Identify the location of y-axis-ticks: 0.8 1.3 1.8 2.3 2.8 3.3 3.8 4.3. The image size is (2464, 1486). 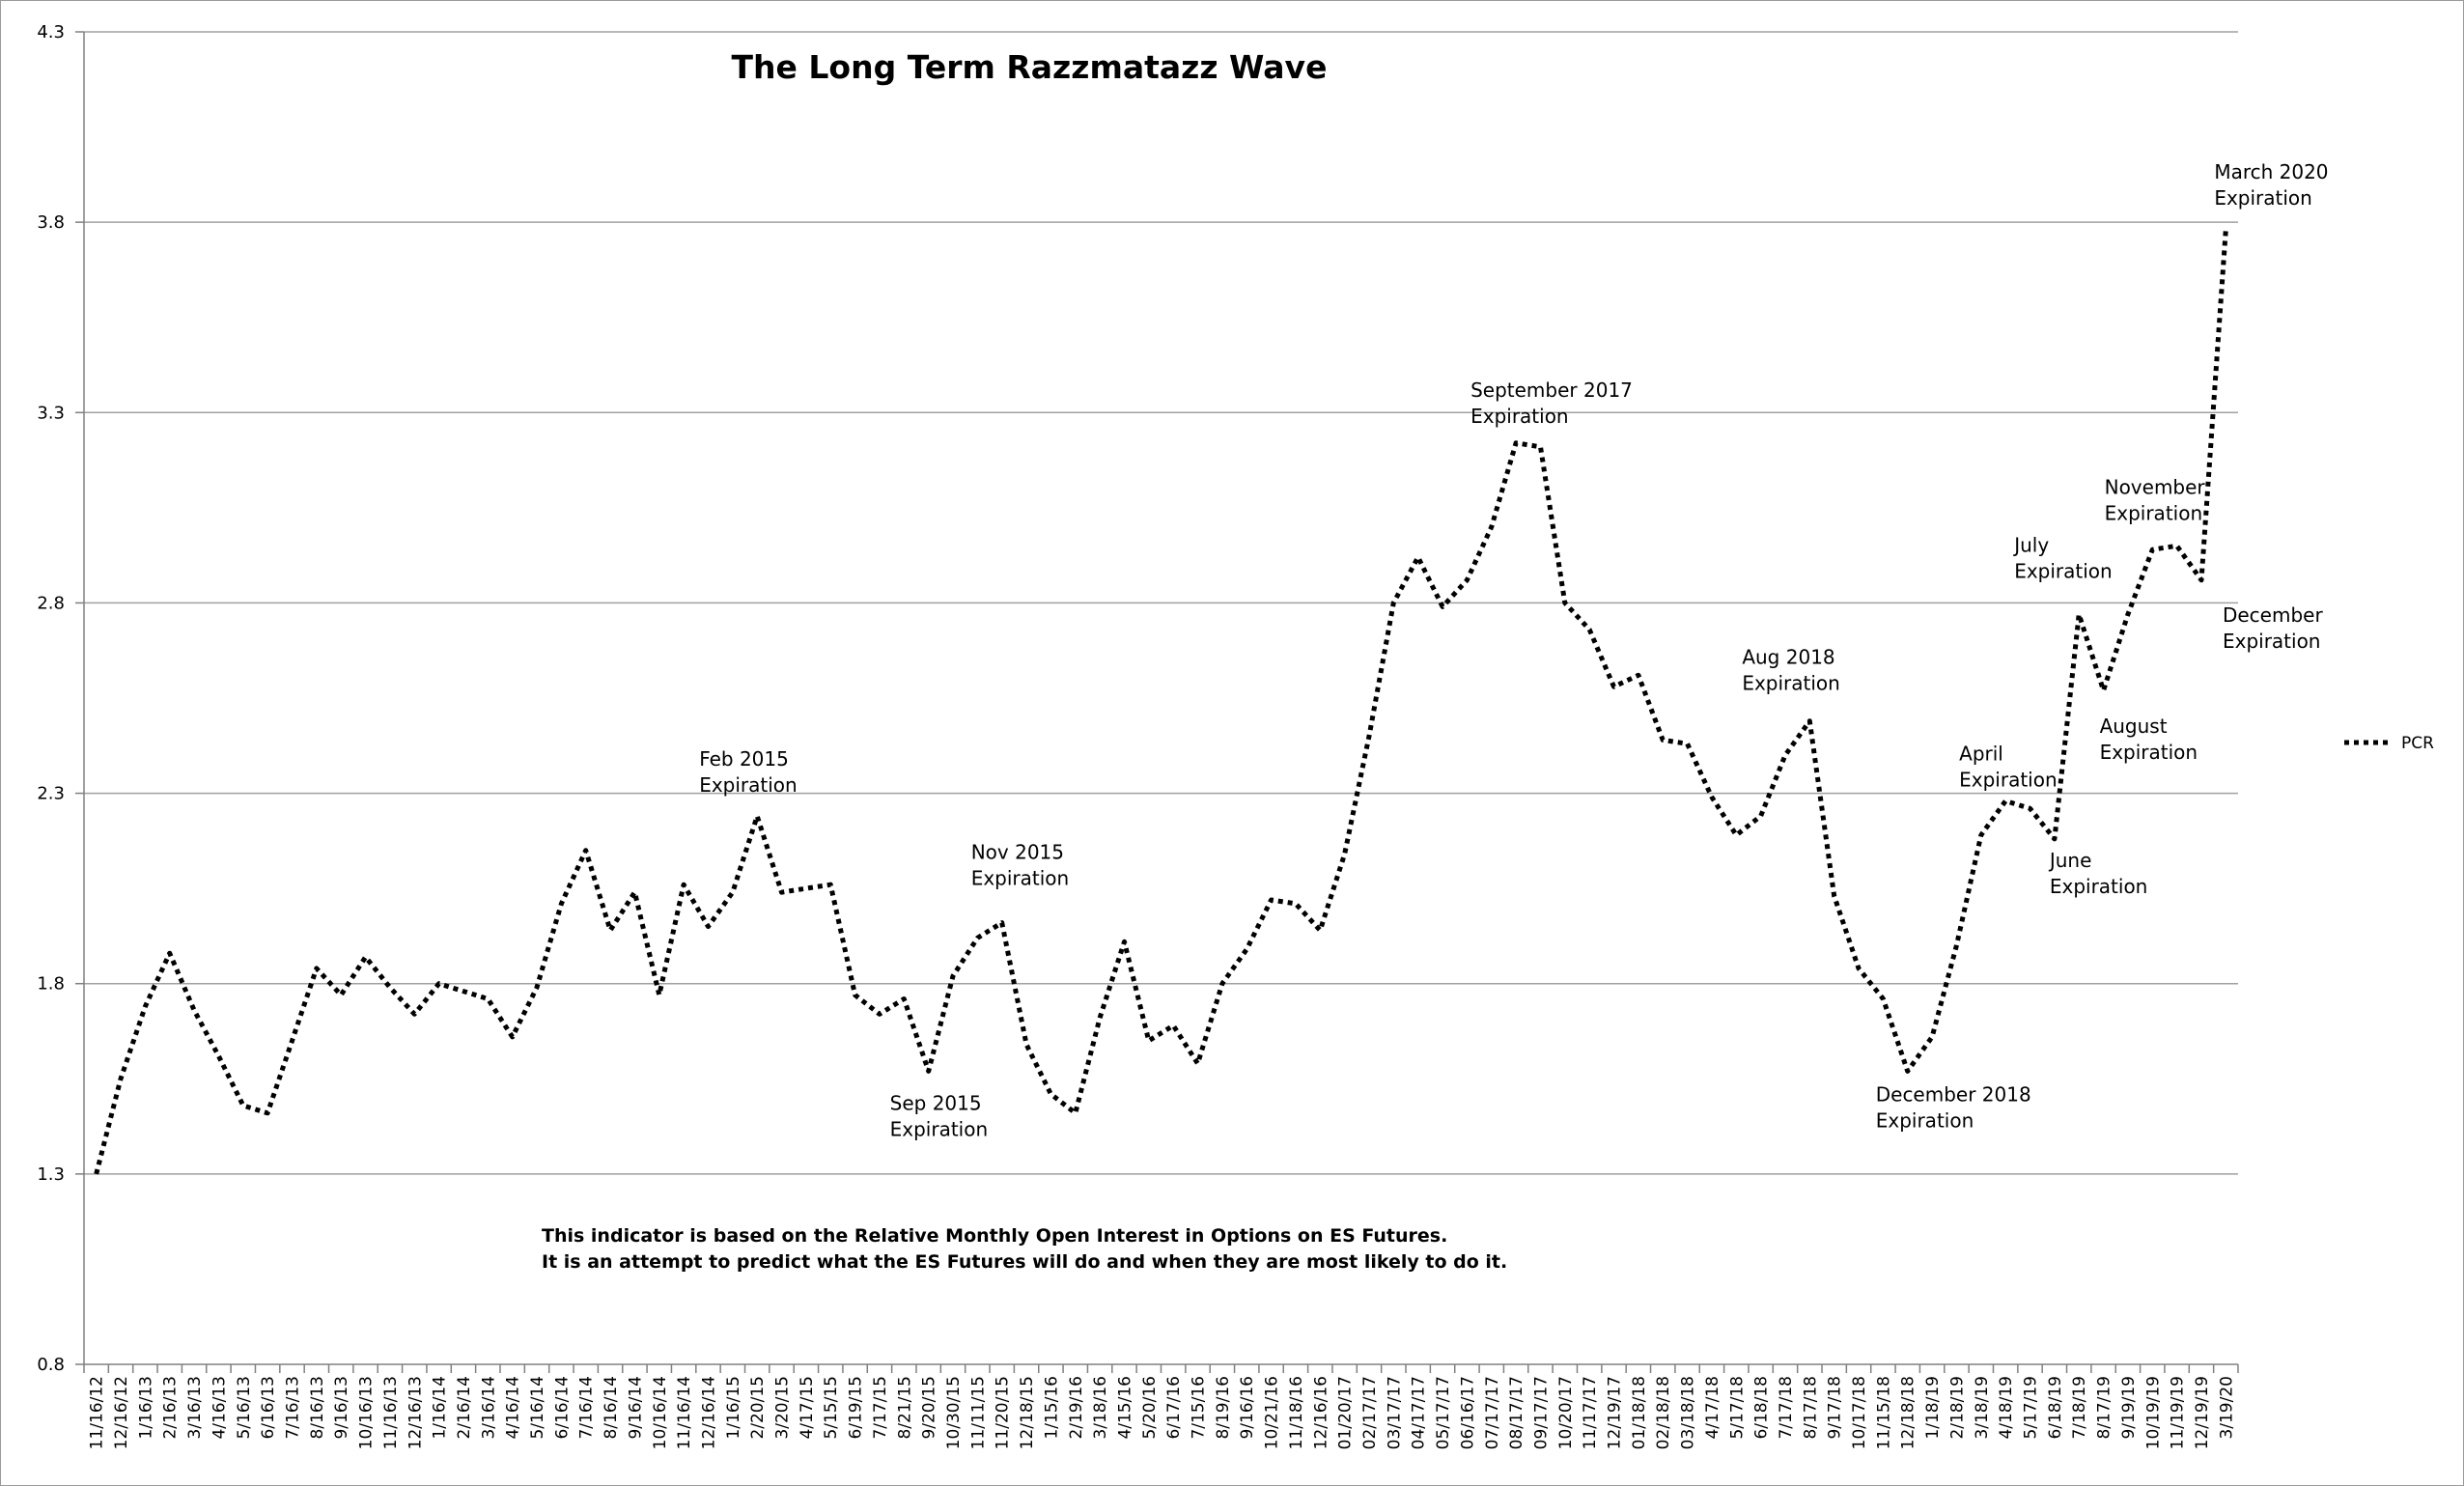
(51, 698).